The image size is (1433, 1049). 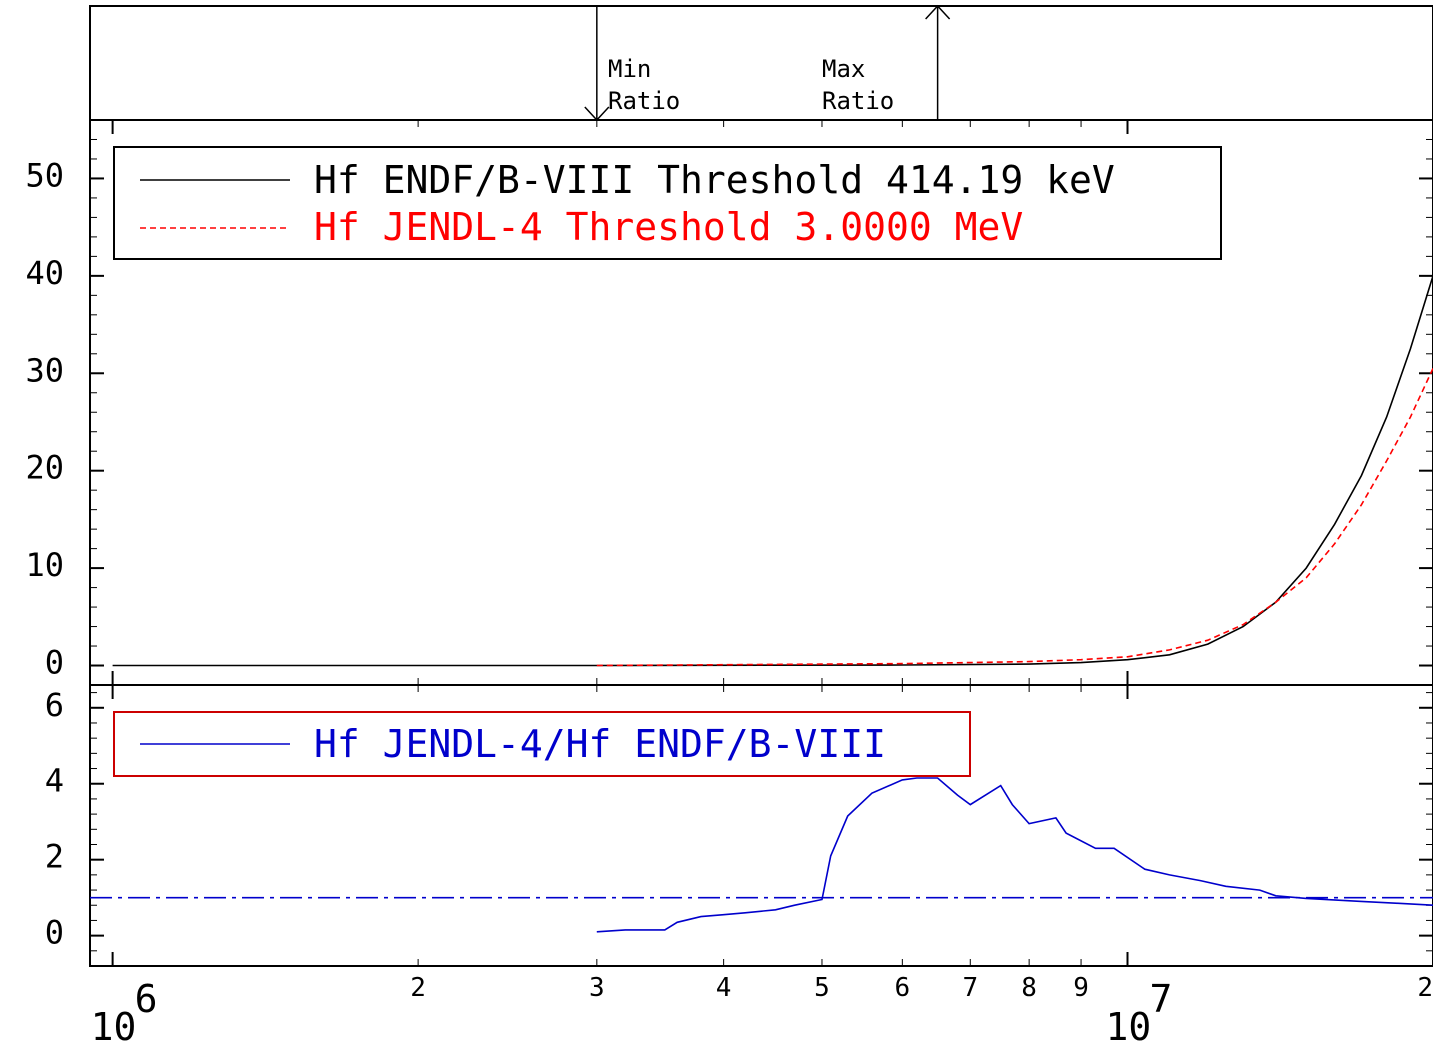 What do you see at coordinates (54, 781) in the screenshot?
I see `y-tick-label: 4` at bounding box center [54, 781].